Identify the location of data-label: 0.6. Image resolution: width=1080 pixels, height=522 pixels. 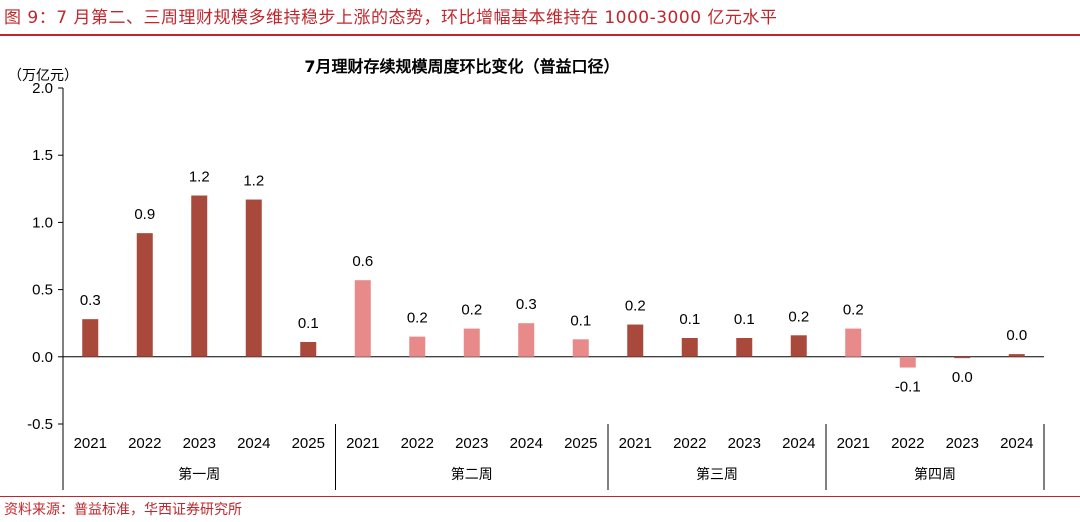
(362, 261).